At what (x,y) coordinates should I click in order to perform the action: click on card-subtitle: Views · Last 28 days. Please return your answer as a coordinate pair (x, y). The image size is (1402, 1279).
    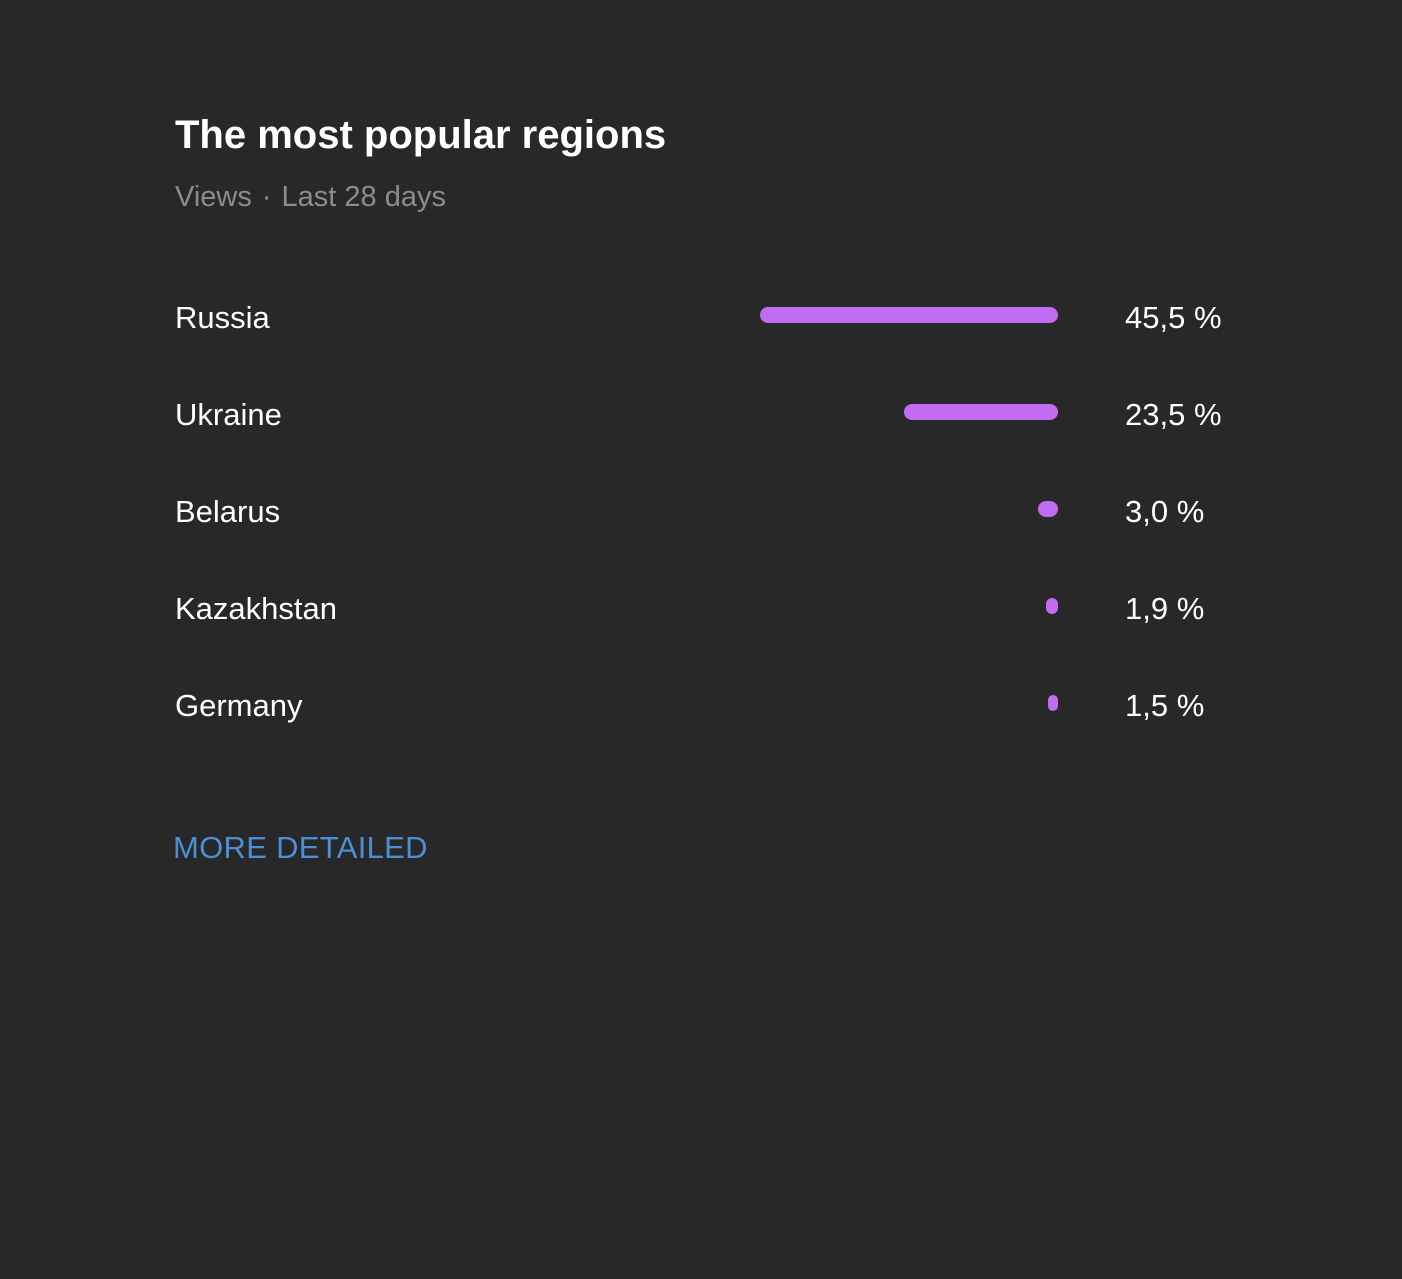
    Looking at the image, I should click on (310, 197).